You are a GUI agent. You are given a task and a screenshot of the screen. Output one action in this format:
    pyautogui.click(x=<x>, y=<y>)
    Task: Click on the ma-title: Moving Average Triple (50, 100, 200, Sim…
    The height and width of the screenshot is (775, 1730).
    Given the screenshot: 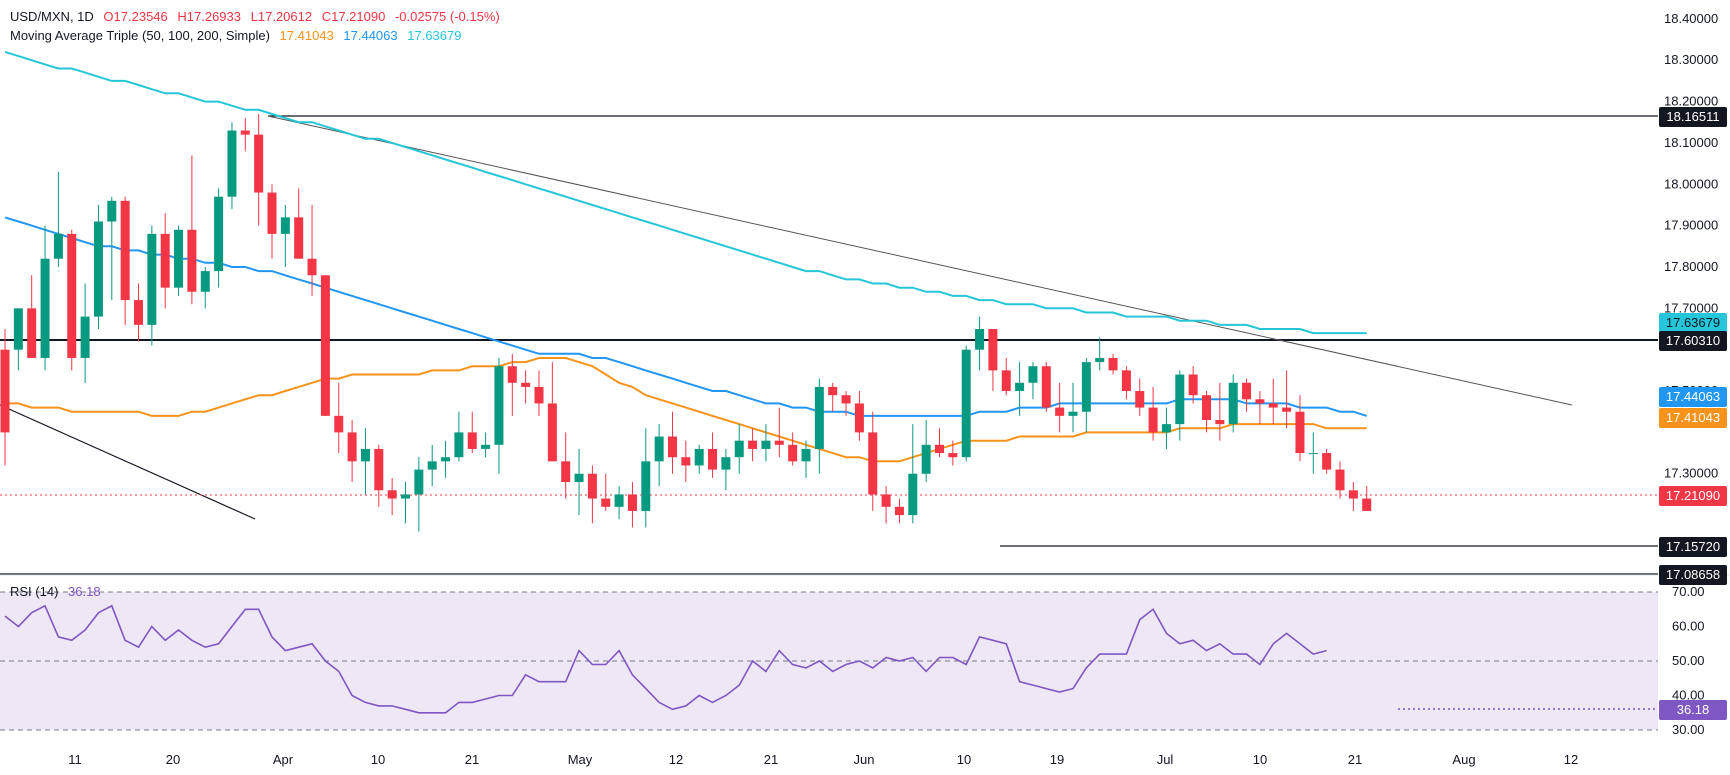 What is the action you would take?
    pyautogui.click(x=140, y=35)
    